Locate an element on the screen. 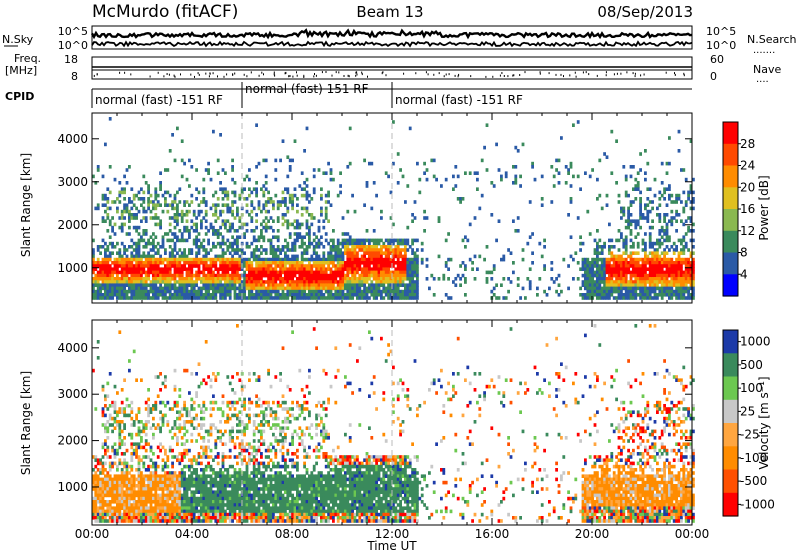  freq-label-1: Freq. is located at coordinates (27, 58).